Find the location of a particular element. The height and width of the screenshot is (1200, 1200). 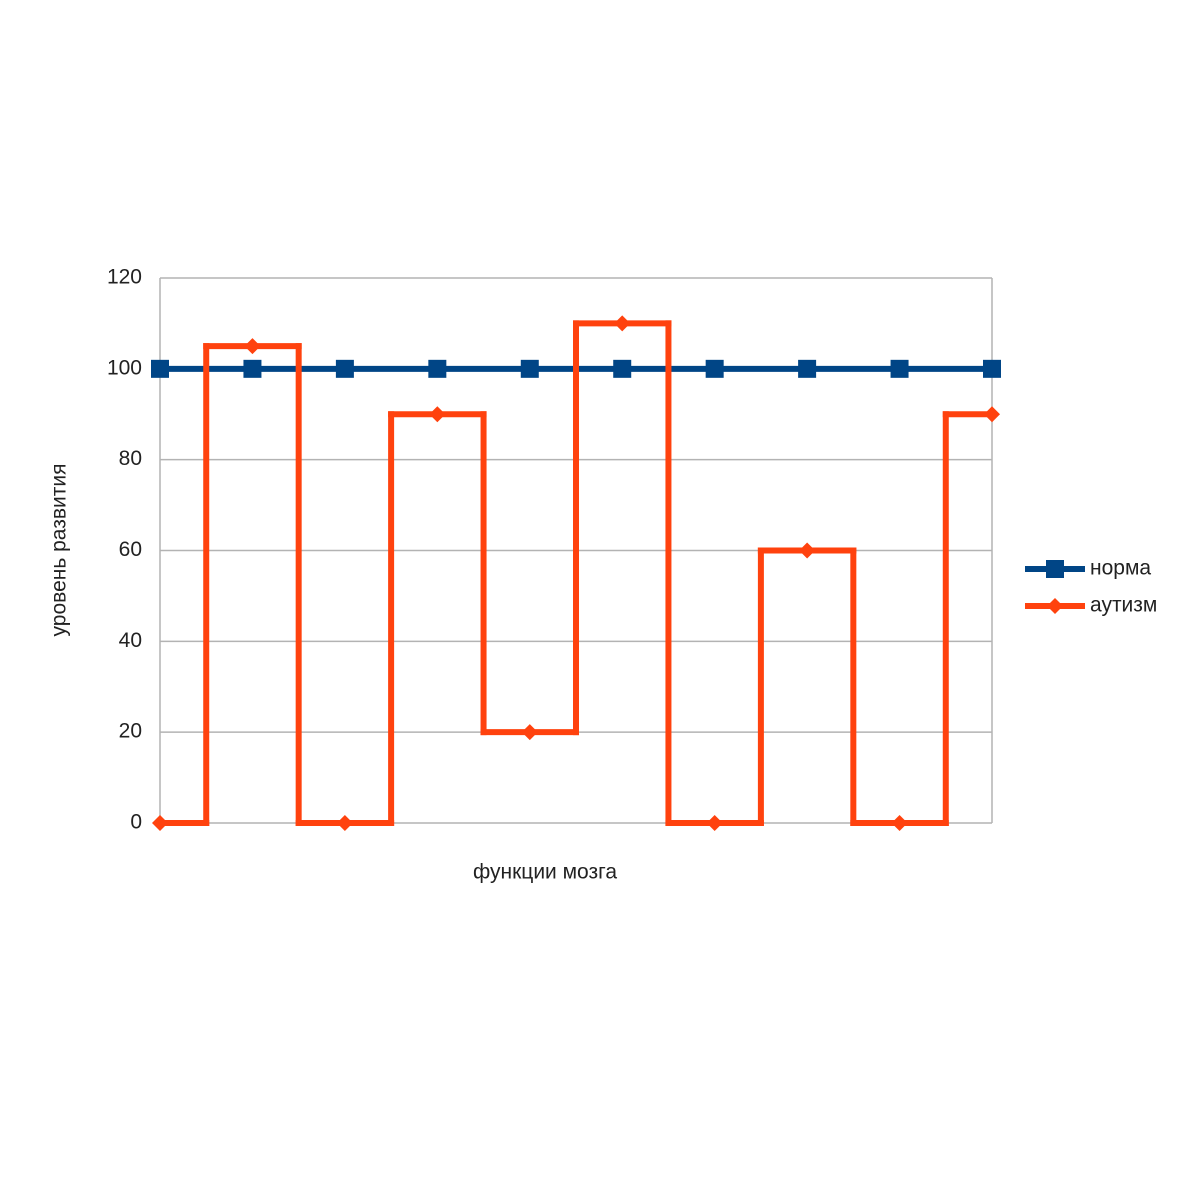

y-tick-label: 100 is located at coordinates (124, 367).